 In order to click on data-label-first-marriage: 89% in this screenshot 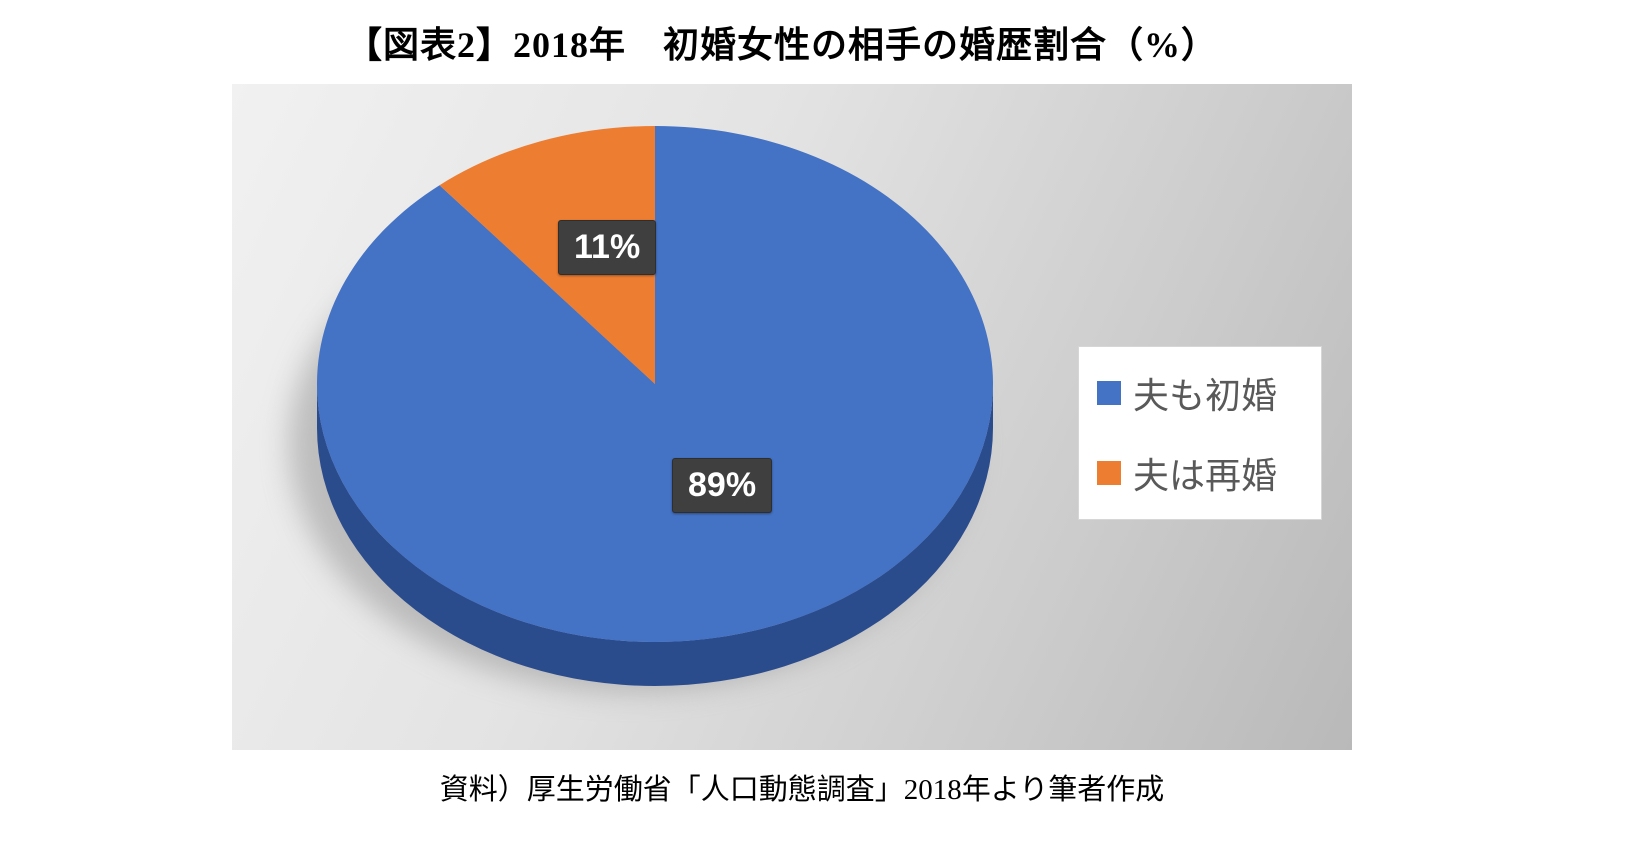, I will do `click(722, 486)`.